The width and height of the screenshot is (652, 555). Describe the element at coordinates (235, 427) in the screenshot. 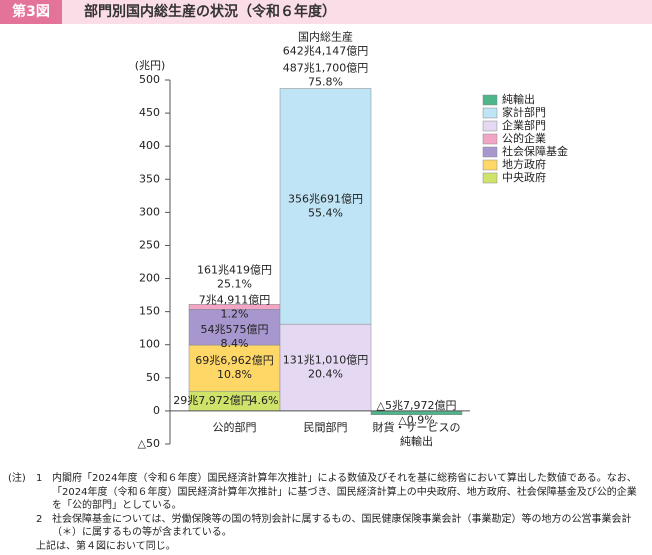

I see `x-tick-label: 公的部門` at that location.